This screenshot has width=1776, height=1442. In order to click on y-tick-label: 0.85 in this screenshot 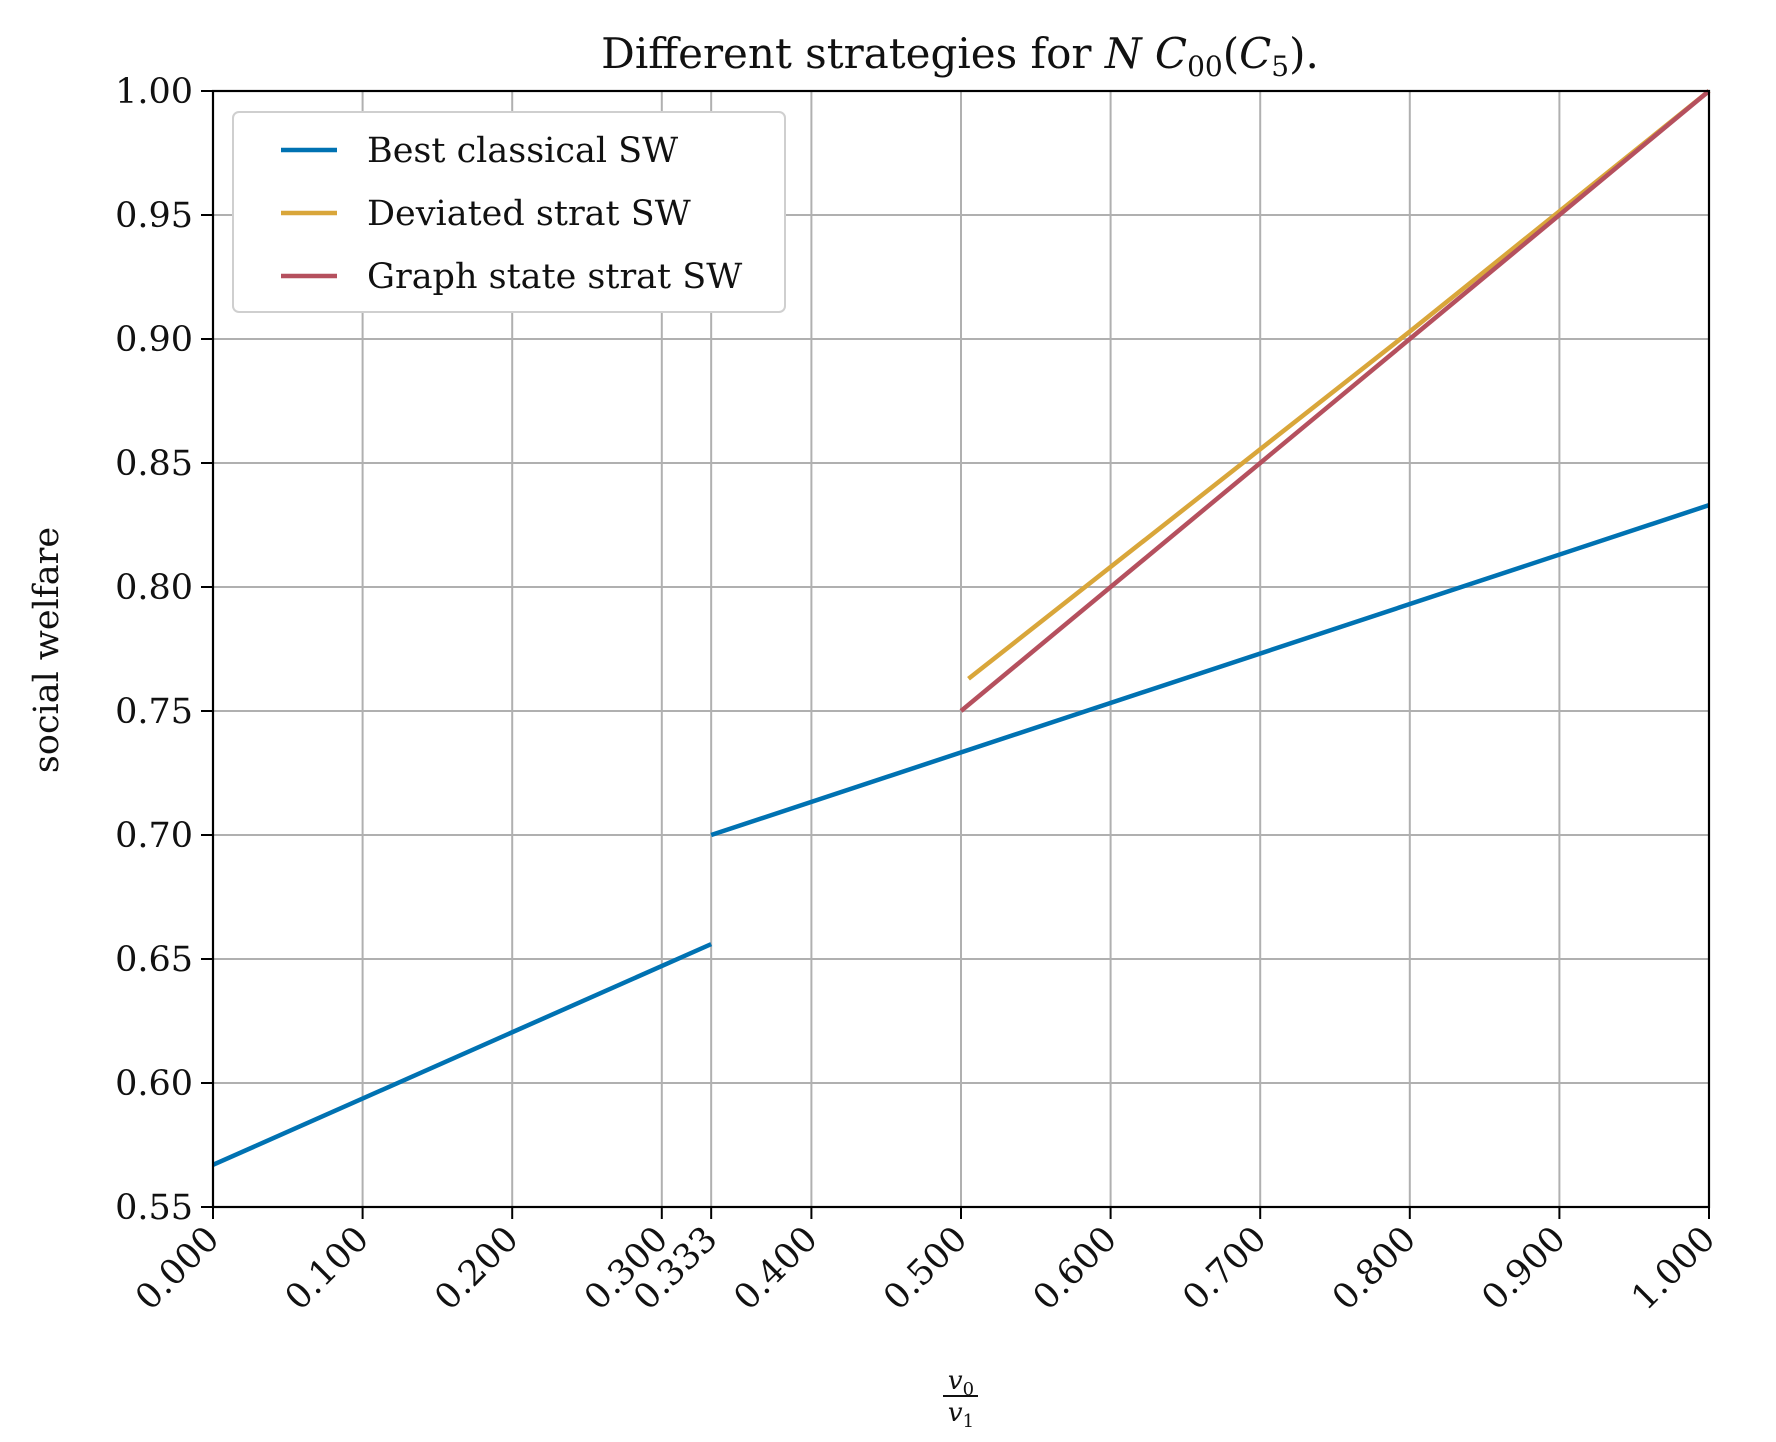, I will do `click(154, 464)`.